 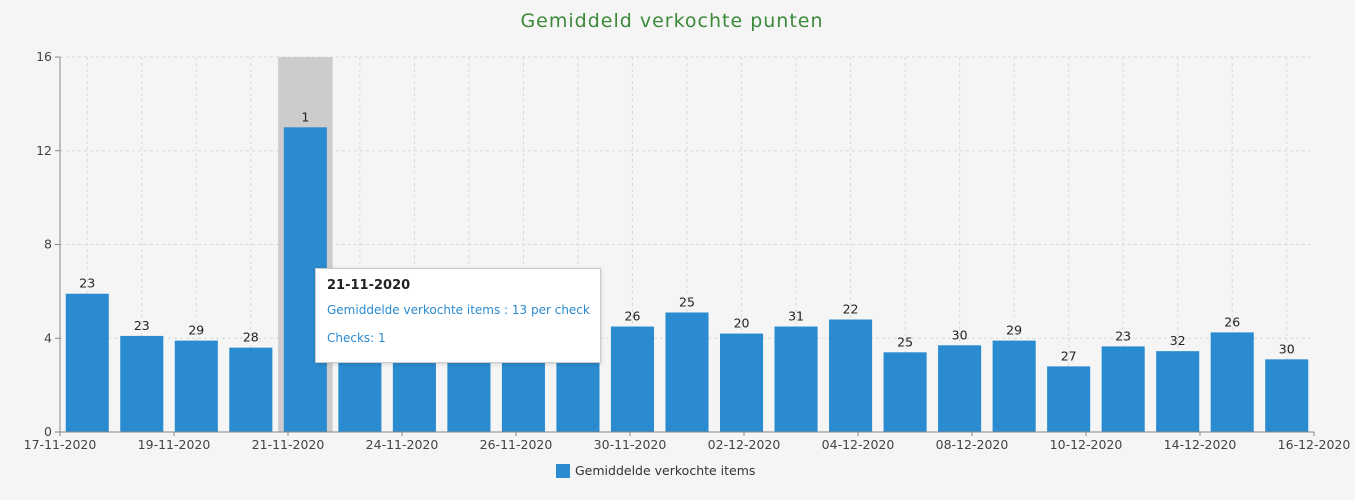 I want to click on y-tick-label: 16, so click(x=44, y=56).